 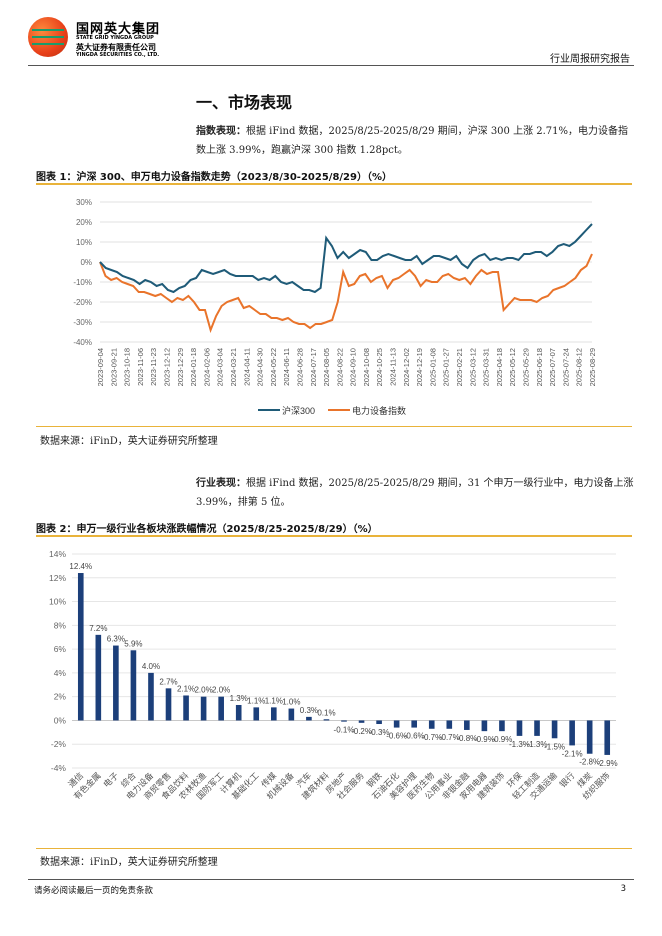 I want to click on data-label: 0.1%, so click(x=326, y=712).